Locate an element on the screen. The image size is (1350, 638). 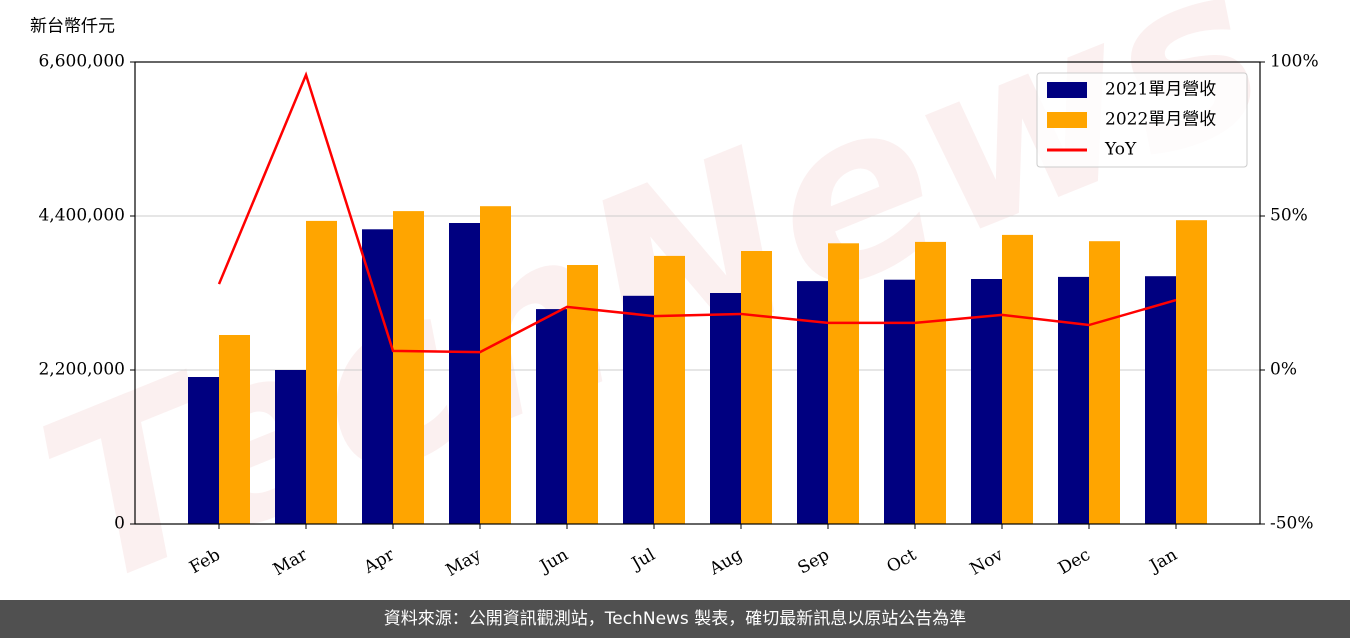
y-axis-title: 新台幣仟元 is located at coordinates (72, 27).